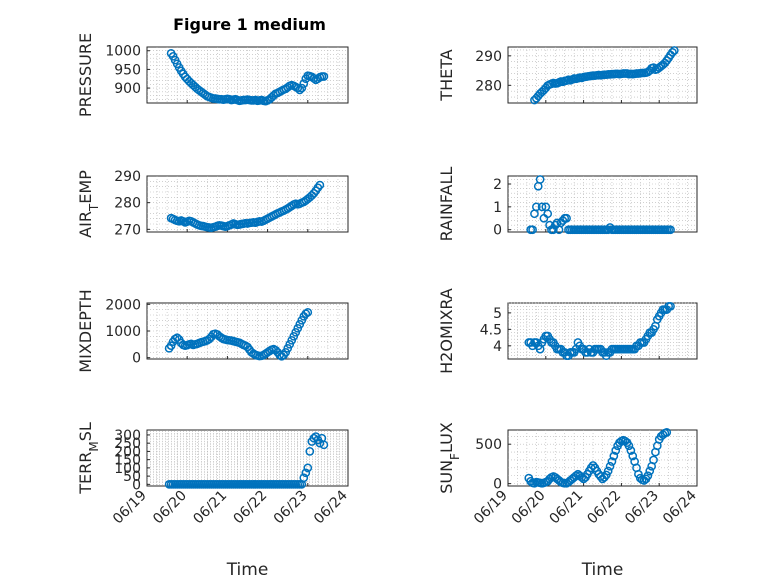 The image size is (778, 583). What do you see at coordinates (491, 330) in the screenshot?
I see `y-tick-label: 4.5` at bounding box center [491, 330].